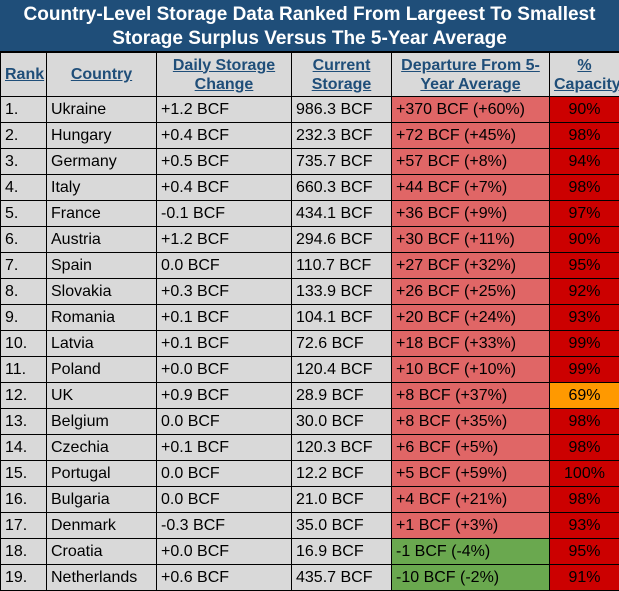 The image size is (619, 591). Describe the element at coordinates (342, 552) in the screenshot. I see `current-storage-cell: 16.9 BCF` at that location.